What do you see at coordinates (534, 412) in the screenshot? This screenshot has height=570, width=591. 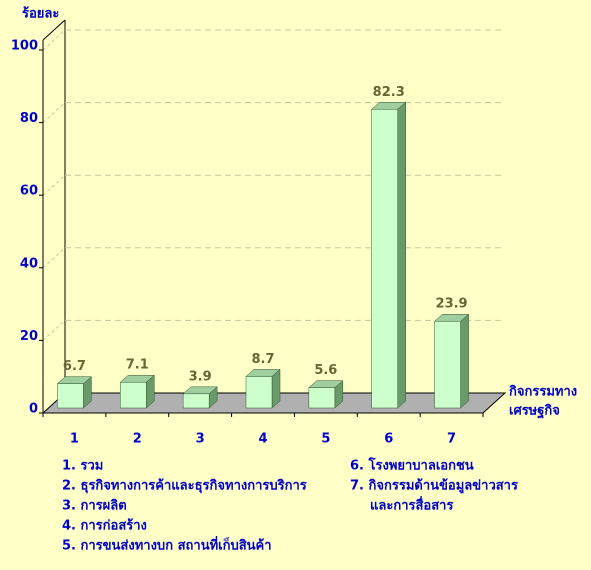 I see `x-axis-label: เศรษฐกิจ` at bounding box center [534, 412].